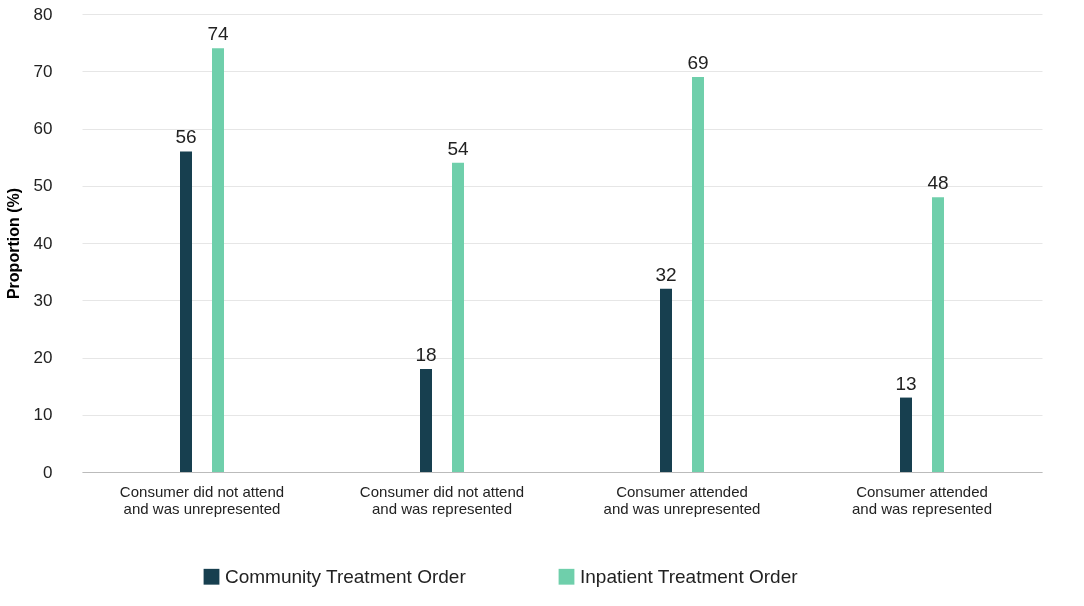  What do you see at coordinates (43, 415) in the screenshot?
I see `y-tick-label: 10` at bounding box center [43, 415].